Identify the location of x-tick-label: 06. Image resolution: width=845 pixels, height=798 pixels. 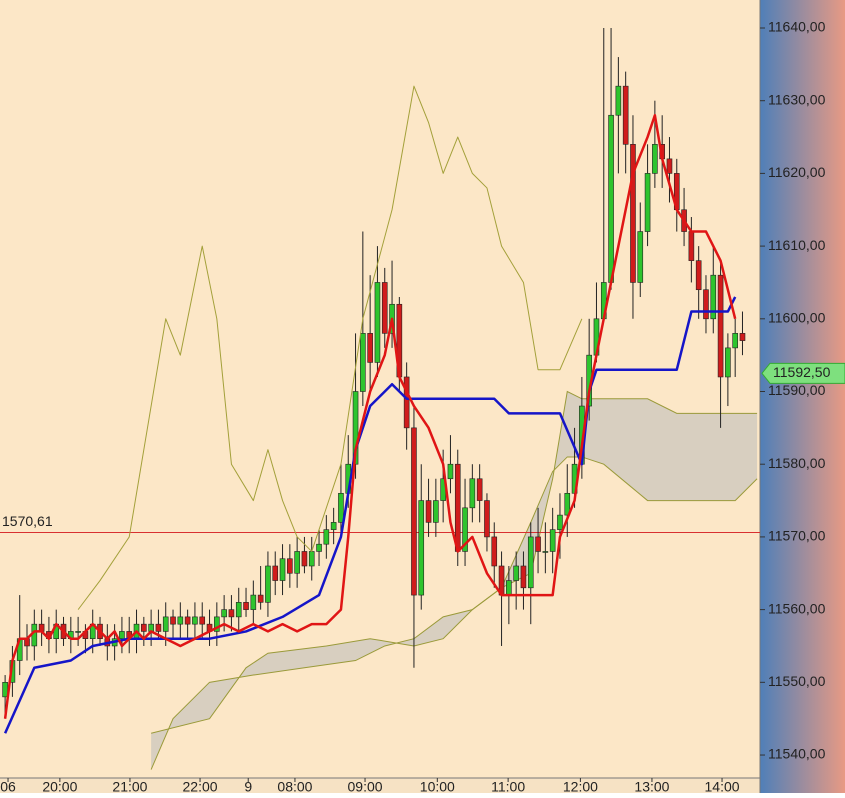
(8, 786).